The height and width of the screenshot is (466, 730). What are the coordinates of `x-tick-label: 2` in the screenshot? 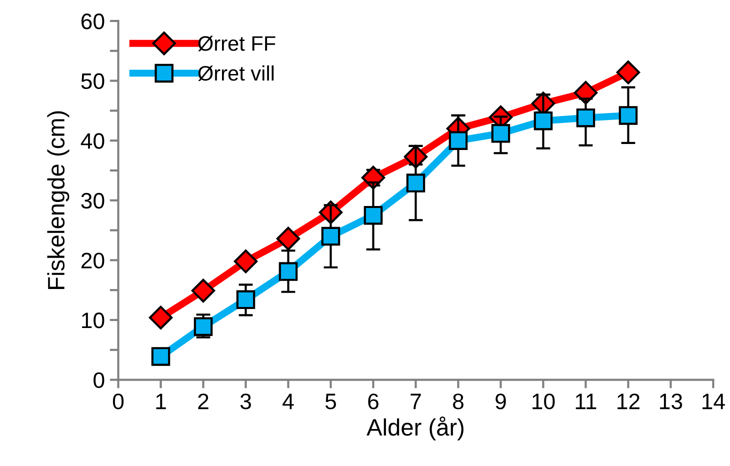 It's located at (203, 402).